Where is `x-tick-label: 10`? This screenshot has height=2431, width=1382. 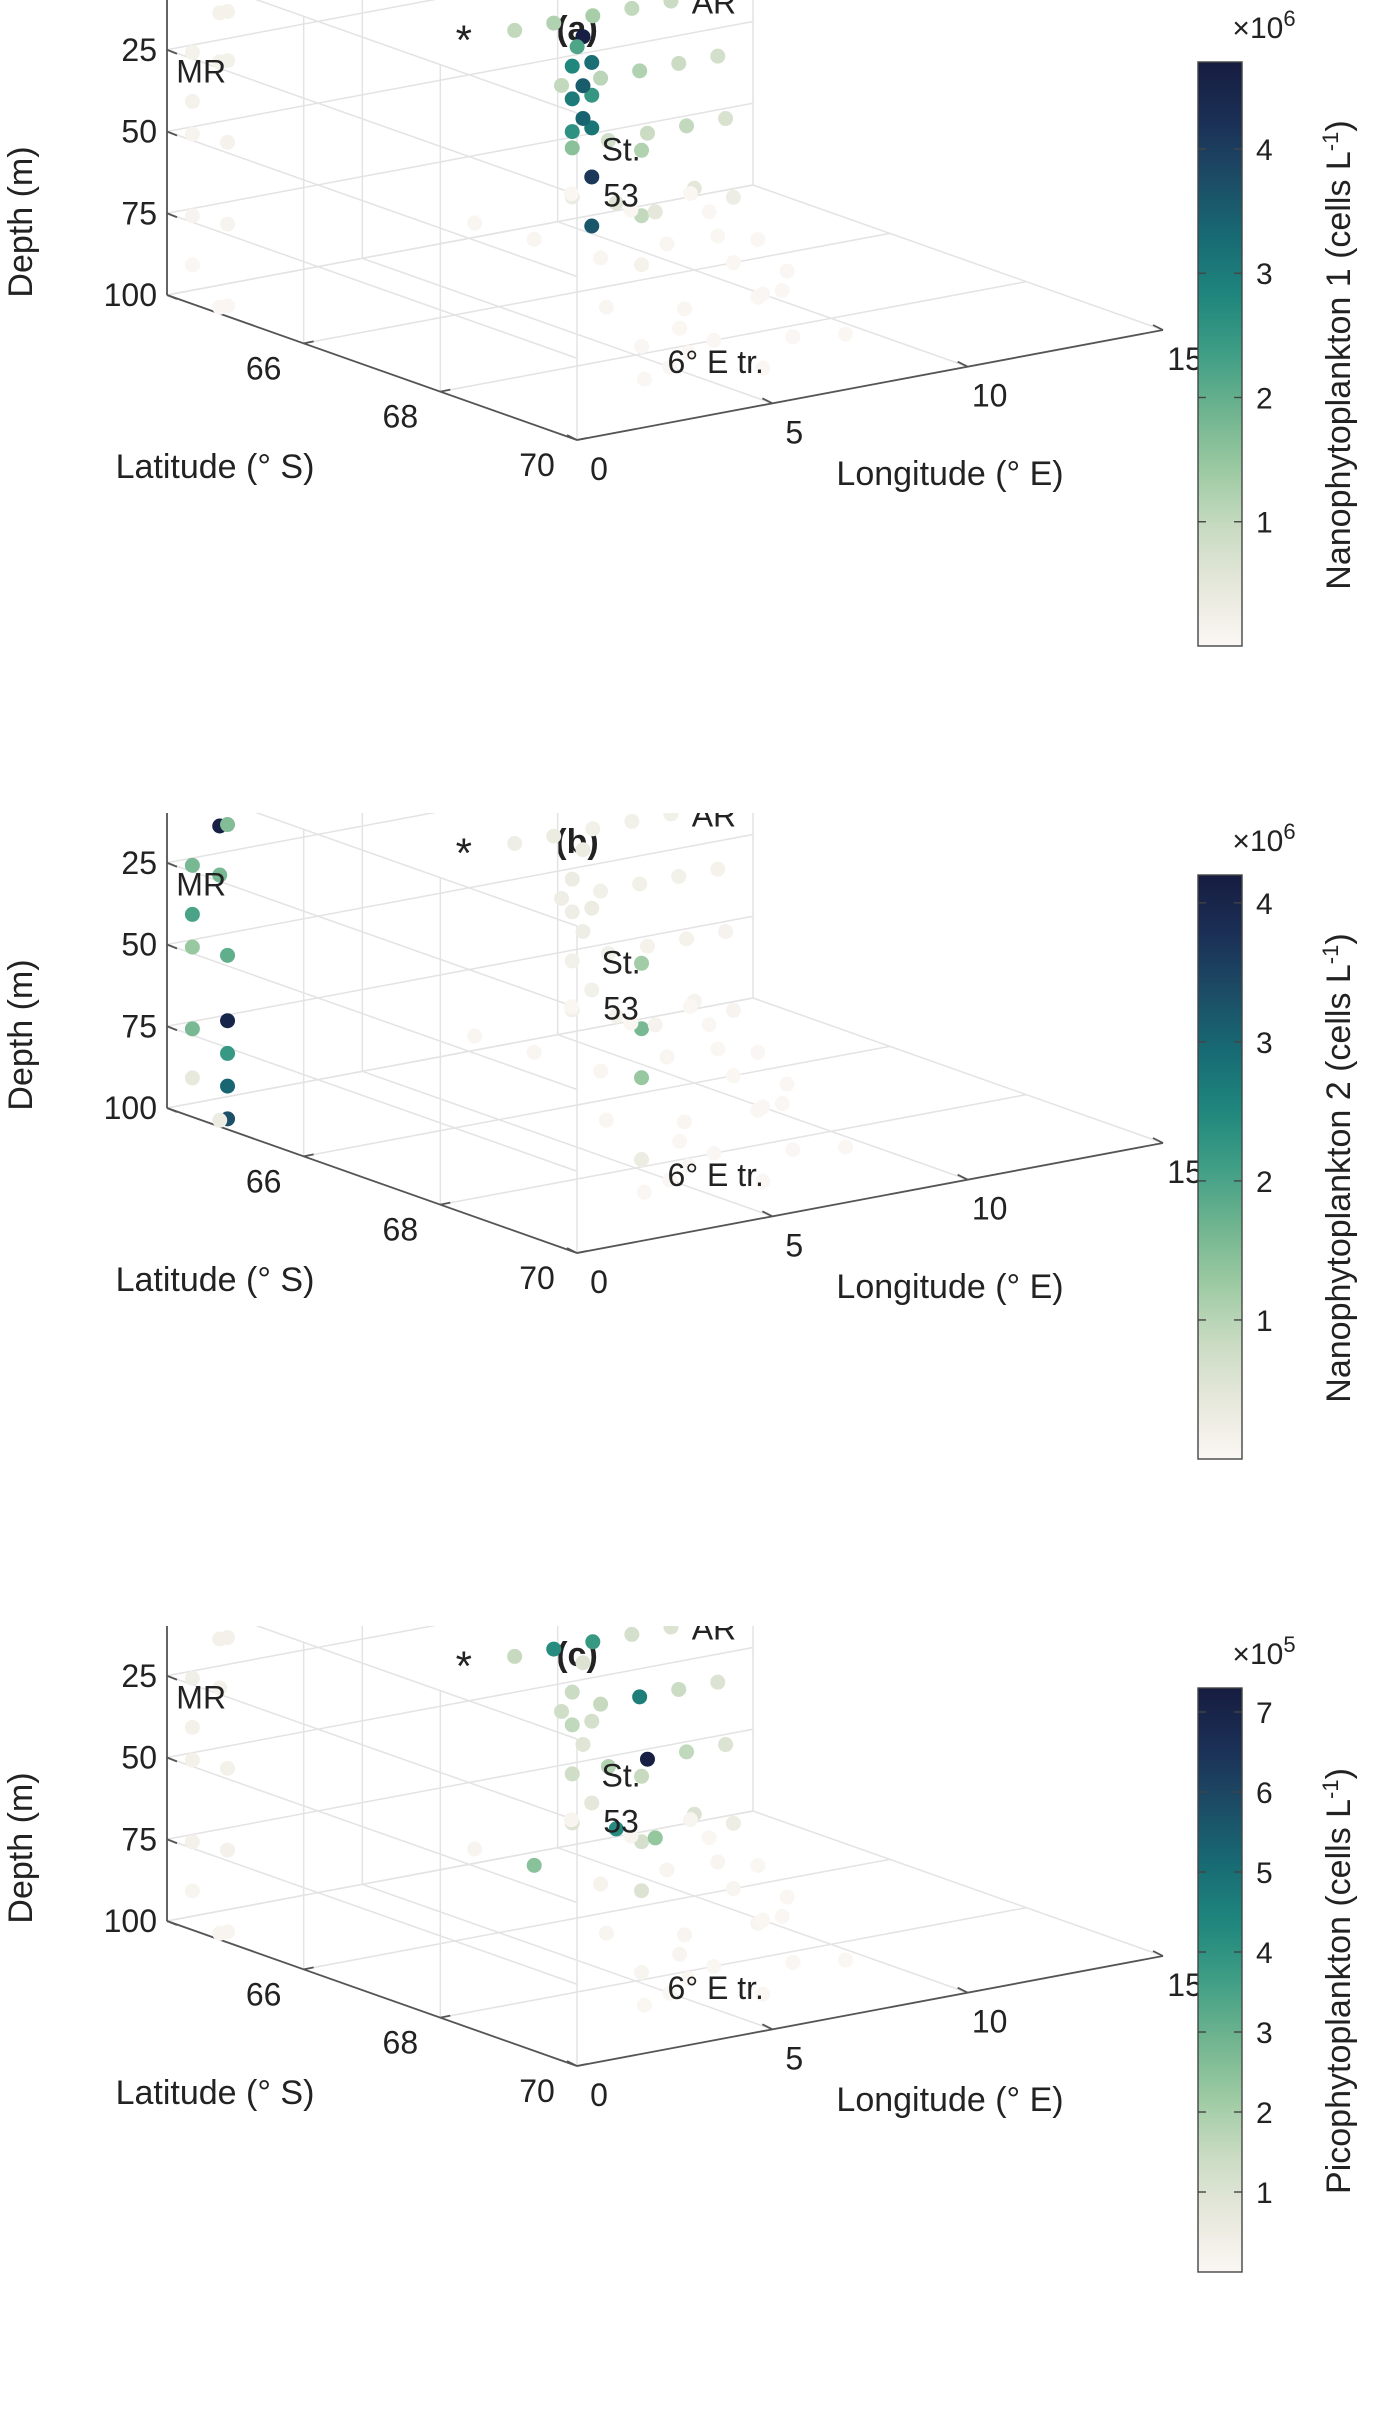
x-tick-label: 10 is located at coordinates (990, 1209).